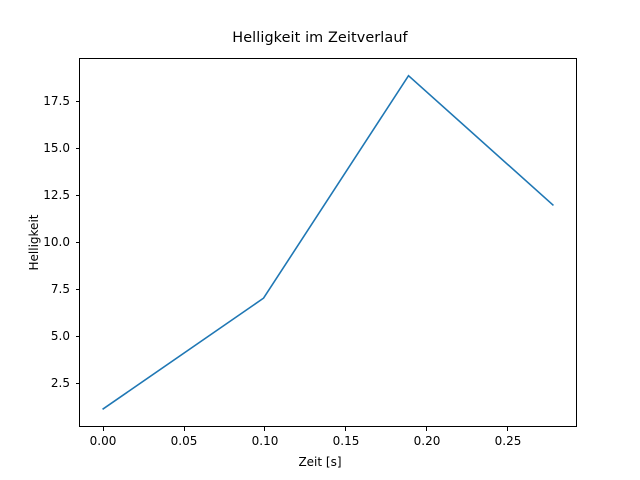 This screenshot has height=480, width=640. Describe the element at coordinates (77, 196) in the screenshot. I see `ytick-mark-12.5` at that location.